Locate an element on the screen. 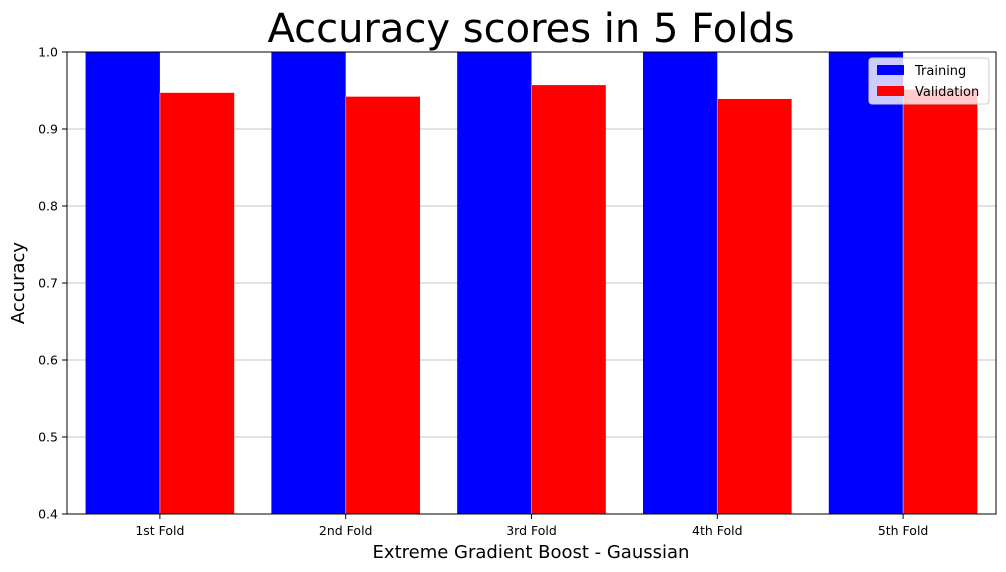 This screenshot has height=572, width=1006. x-axis-ticks: 1st Fold 2nd Fold 3rd Fold 4th Fold 5th Fold is located at coordinates (531, 526).